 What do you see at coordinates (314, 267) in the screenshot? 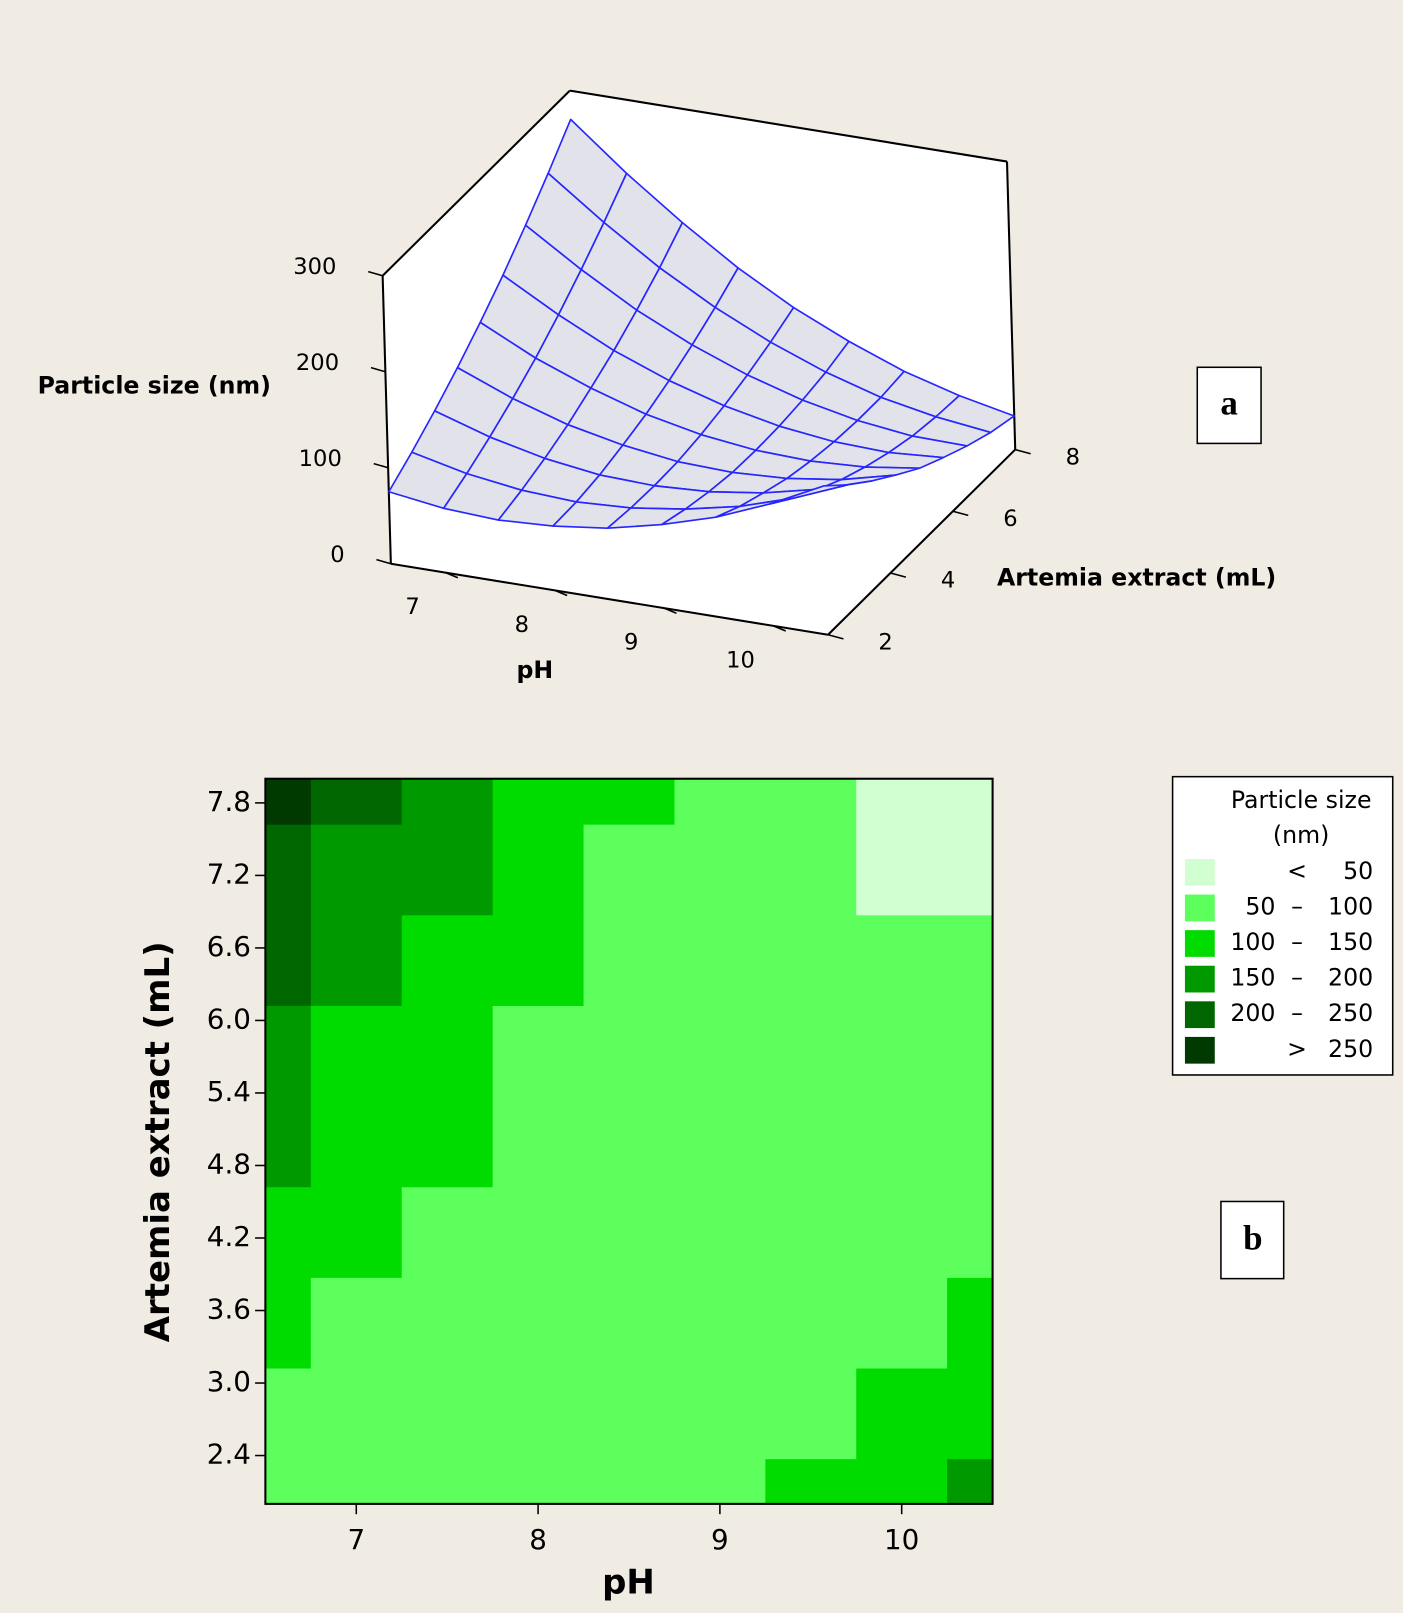
I see `z-tick-label: 300` at bounding box center [314, 267].